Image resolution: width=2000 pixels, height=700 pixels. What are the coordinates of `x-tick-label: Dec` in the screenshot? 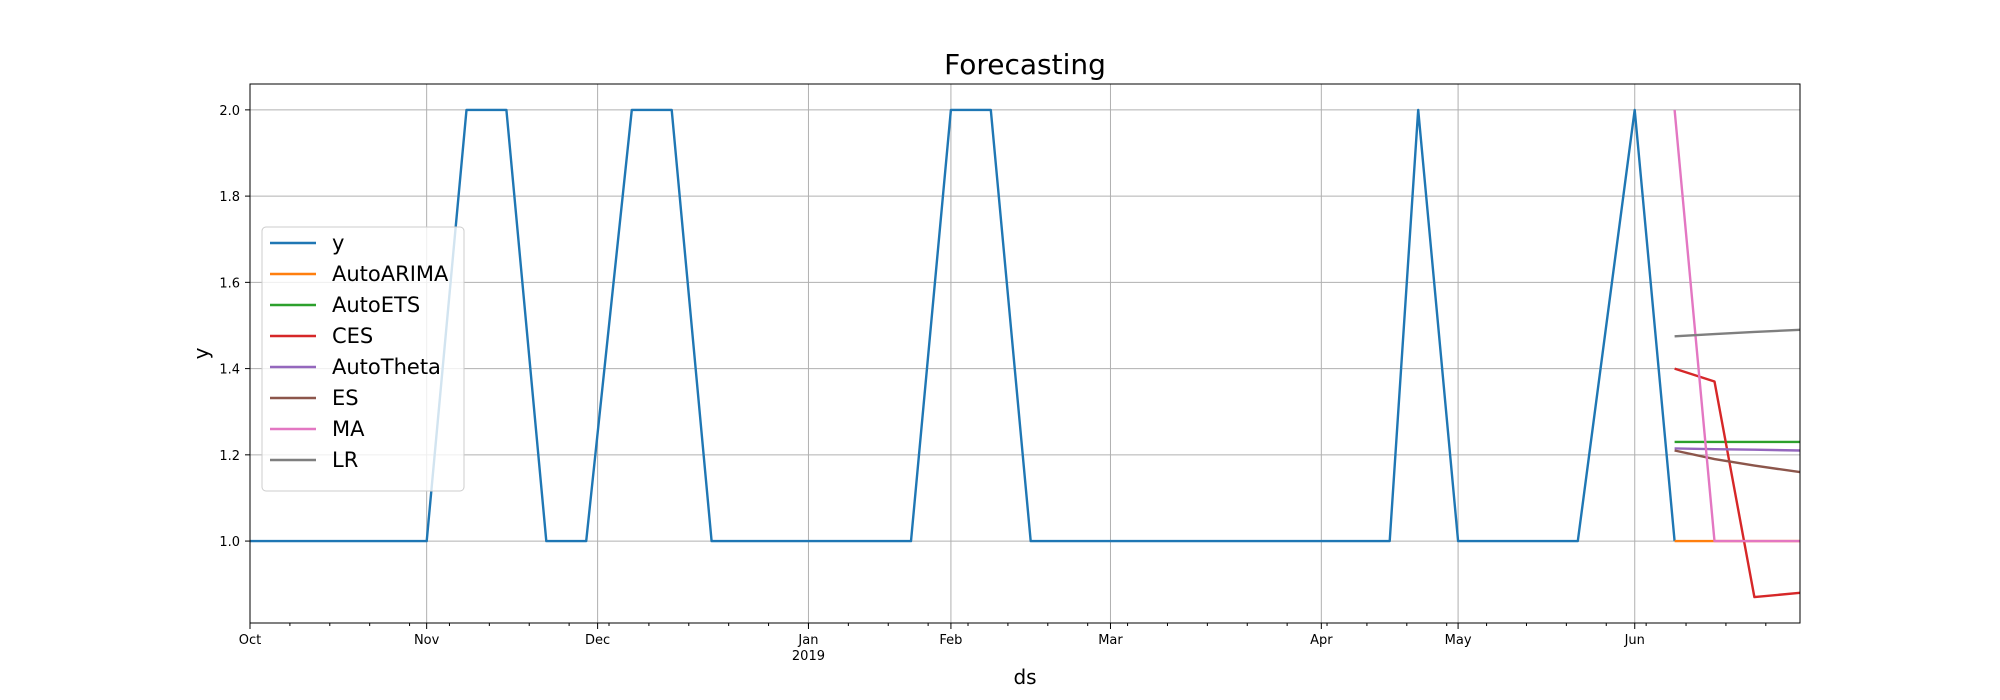 It's located at (597, 640).